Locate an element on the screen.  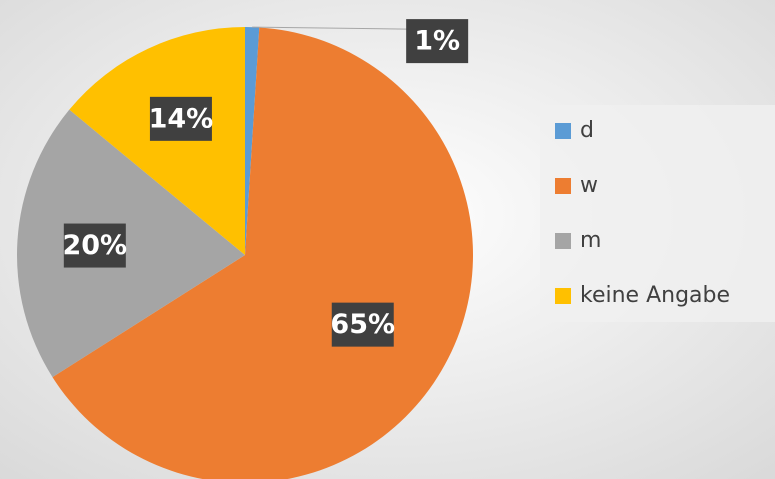
legend-box is located at coordinates (657, 213).